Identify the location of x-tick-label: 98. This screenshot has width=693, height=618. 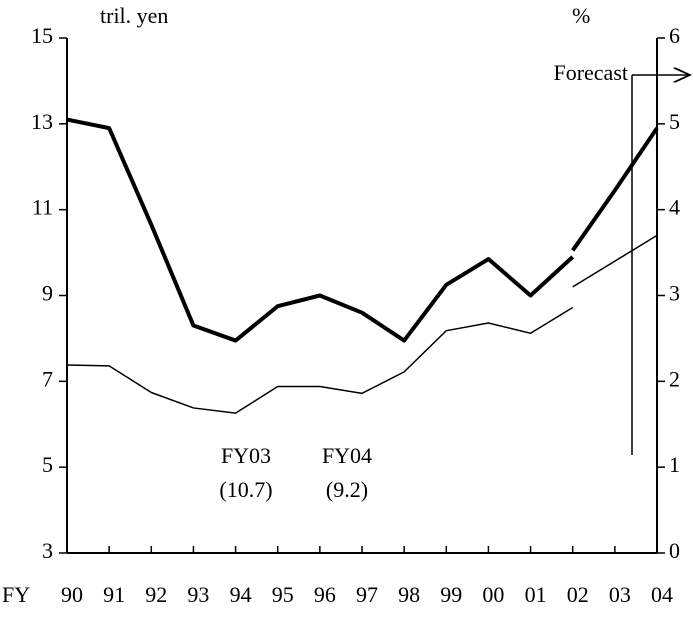
(409, 594).